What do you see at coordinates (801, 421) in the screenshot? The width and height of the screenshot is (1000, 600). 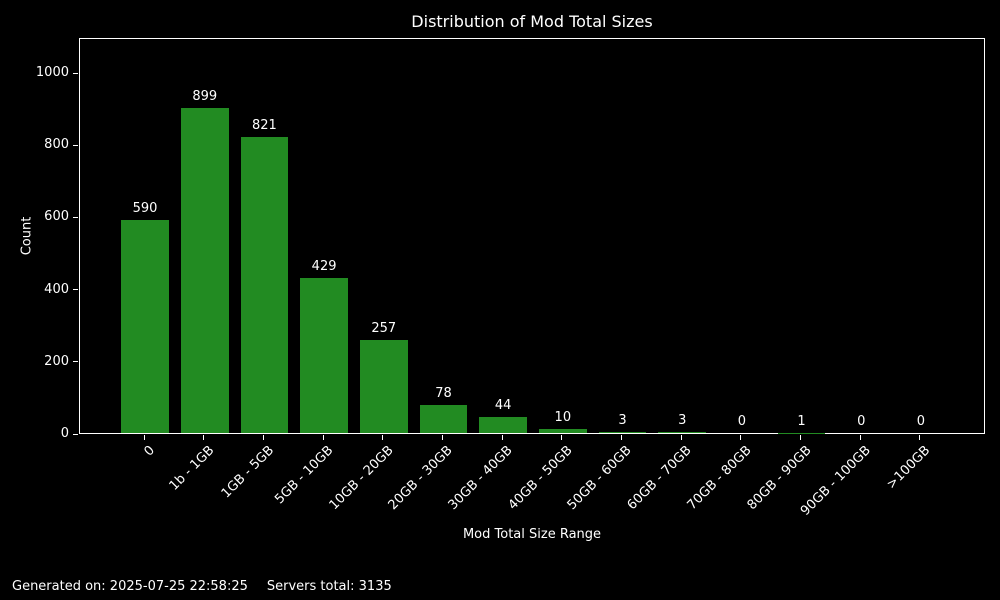 I see `bar-value-label: 1` at bounding box center [801, 421].